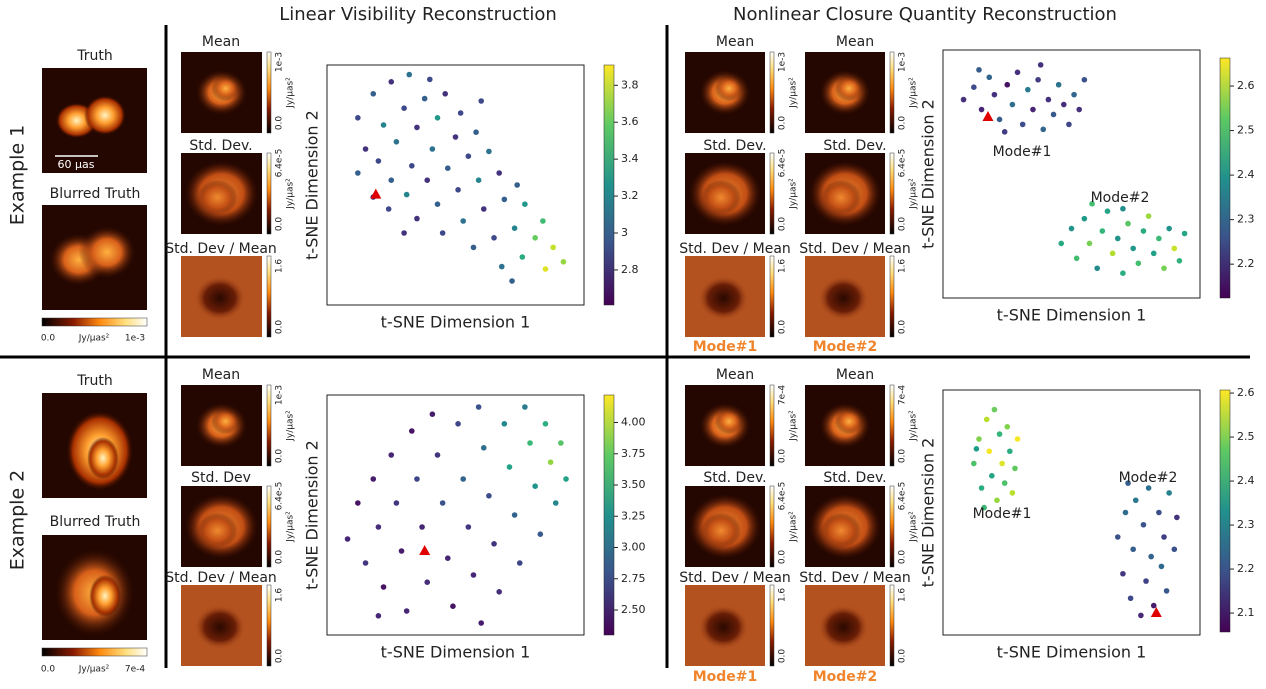  Describe the element at coordinates (376, 193) in the screenshot. I see `truth-marker` at that location.